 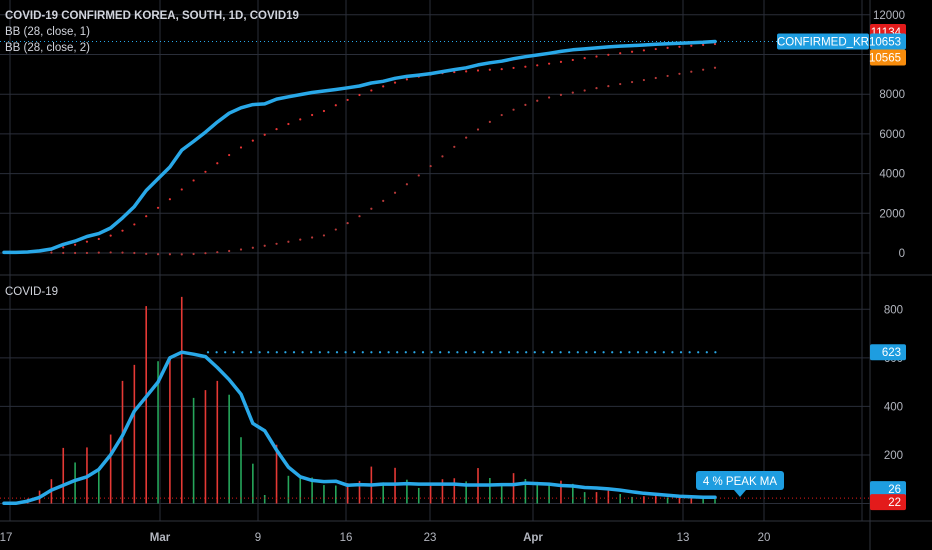 What do you see at coordinates (48, 32) in the screenshot?
I see `bb1-legend: BB (28, close, 1)` at bounding box center [48, 32].